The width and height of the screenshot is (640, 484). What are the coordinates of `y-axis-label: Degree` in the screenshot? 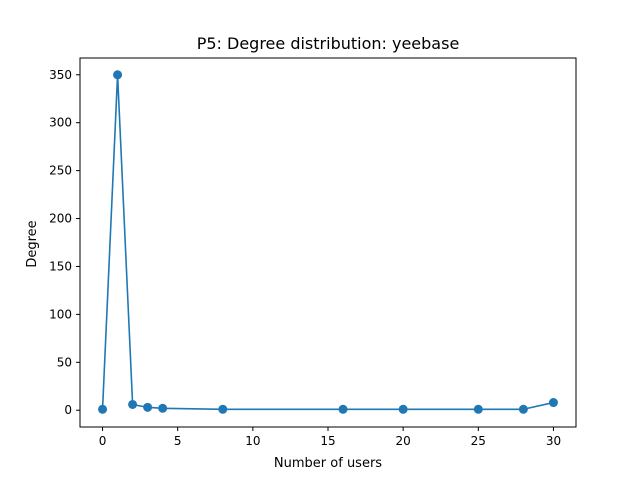 It's located at (32, 243).